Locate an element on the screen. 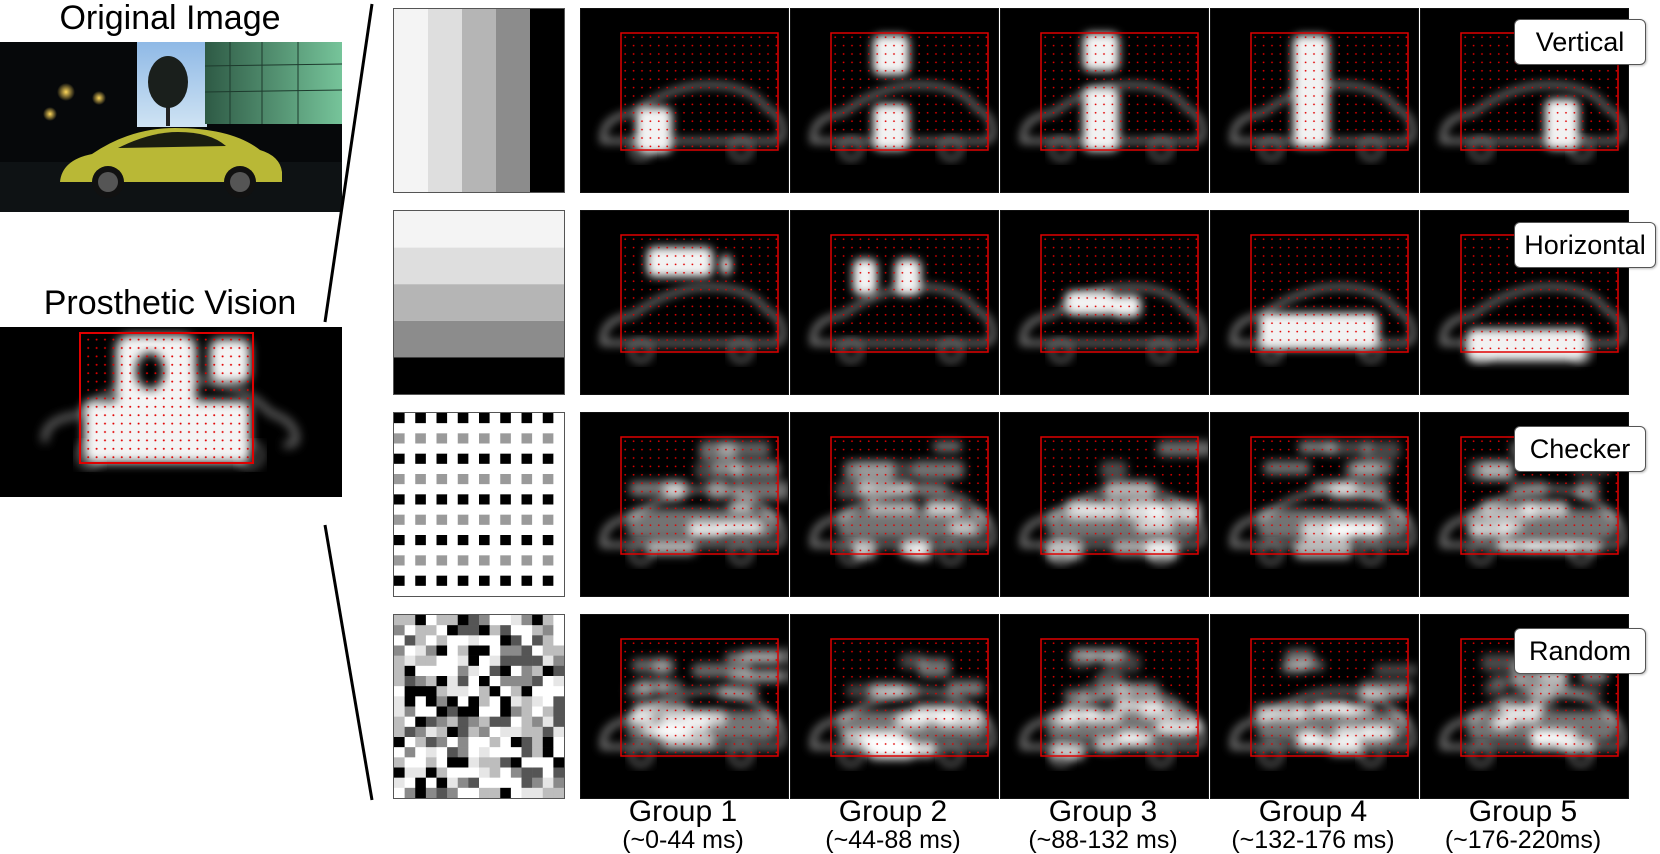 The image size is (1660, 854). row-label-checker: Checker is located at coordinates (1580, 449).